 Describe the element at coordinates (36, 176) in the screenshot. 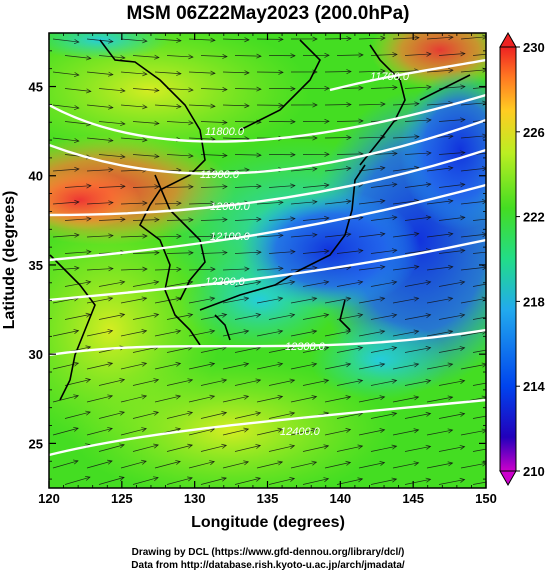

I see `y-tick-label: 40` at that location.